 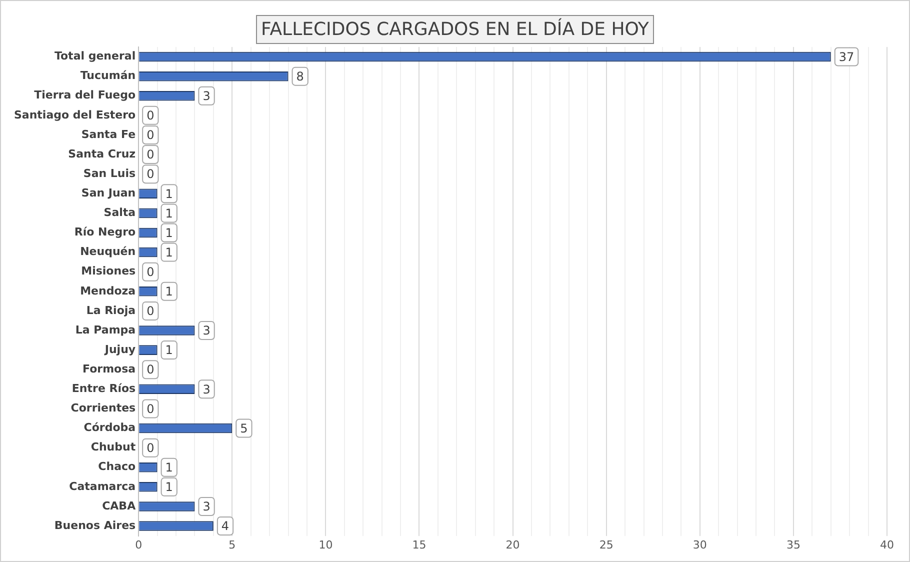 I want to click on y-tick-label: La Rioja, so click(x=111, y=310).